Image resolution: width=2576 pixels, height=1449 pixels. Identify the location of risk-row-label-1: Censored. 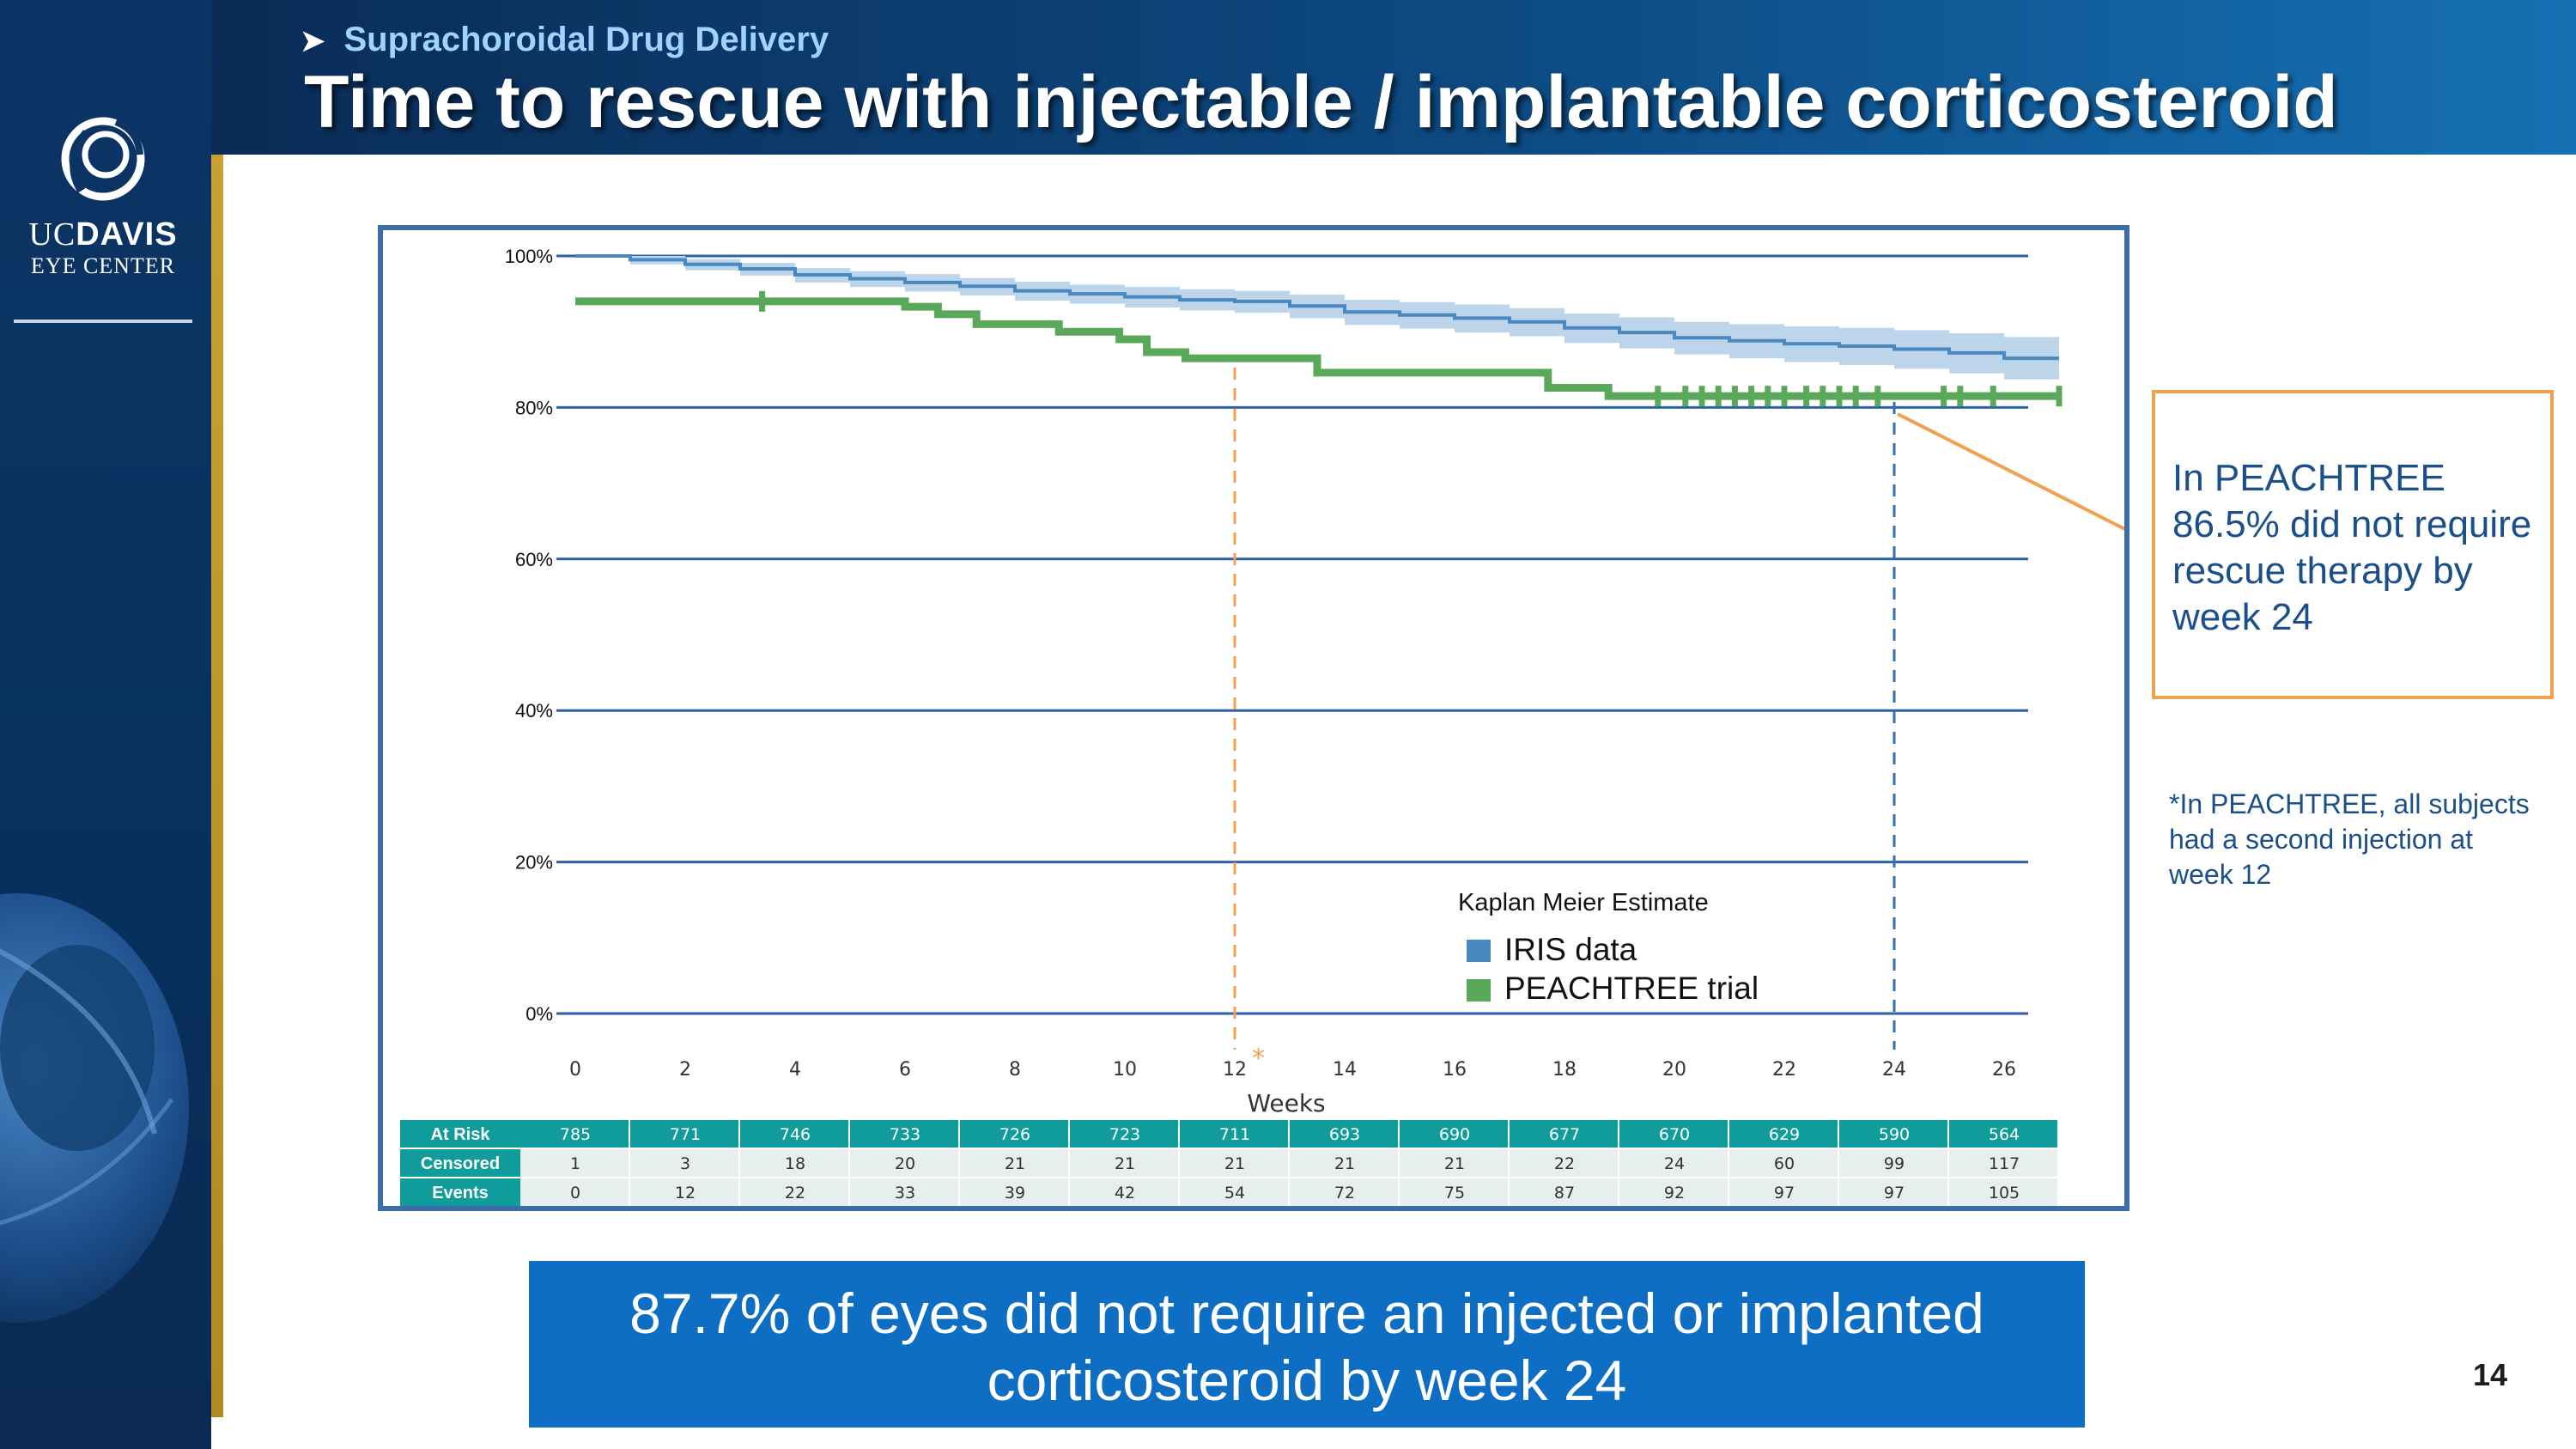
(461, 1163).